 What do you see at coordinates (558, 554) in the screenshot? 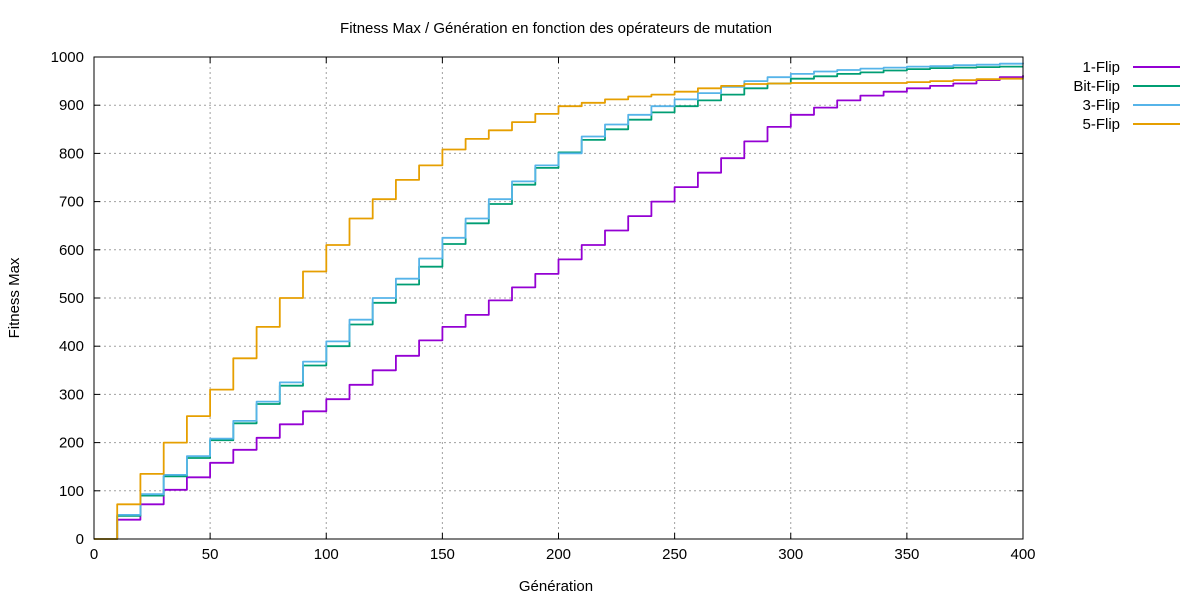
I see `x-tick-label: 200` at bounding box center [558, 554].